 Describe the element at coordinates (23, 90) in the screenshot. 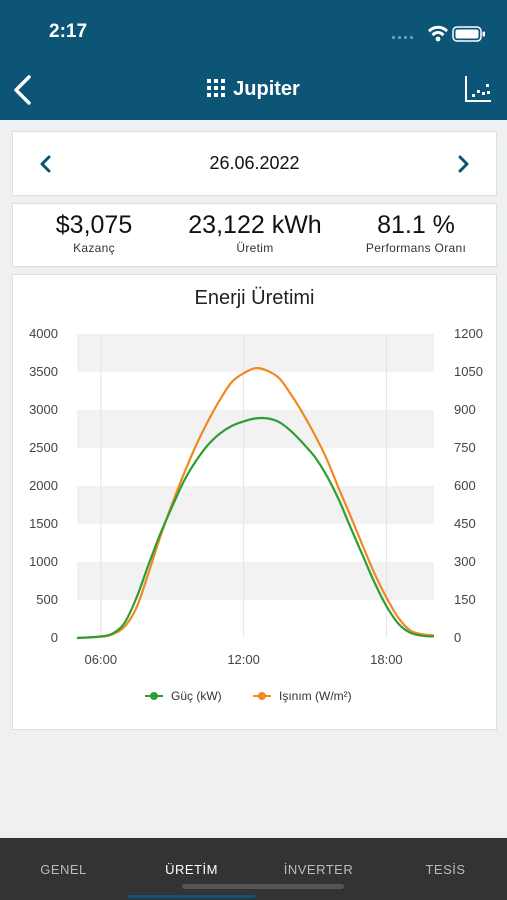

I see `back-icon` at that location.